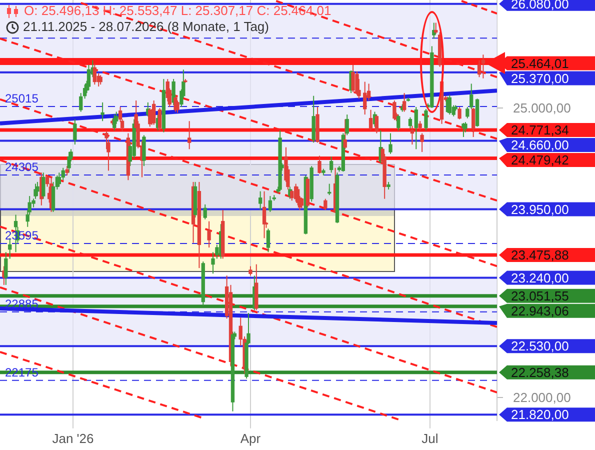  Describe the element at coordinates (540, 130) in the screenshot. I see `ref-line-label: 24.771,34` at that location.